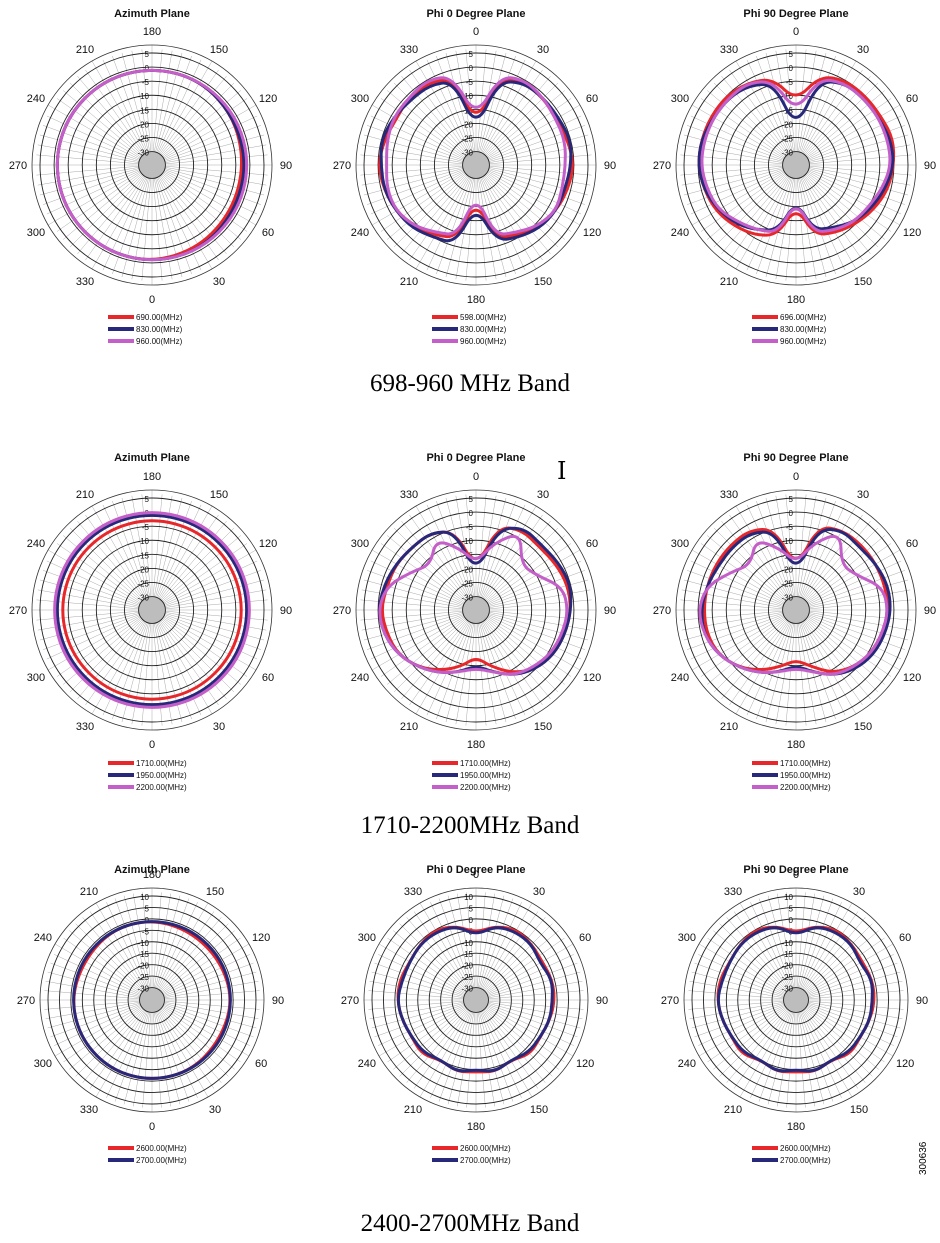 The height and width of the screenshot is (1243, 940). I want to click on legend-label: 960.00(MHz), so click(803, 341).